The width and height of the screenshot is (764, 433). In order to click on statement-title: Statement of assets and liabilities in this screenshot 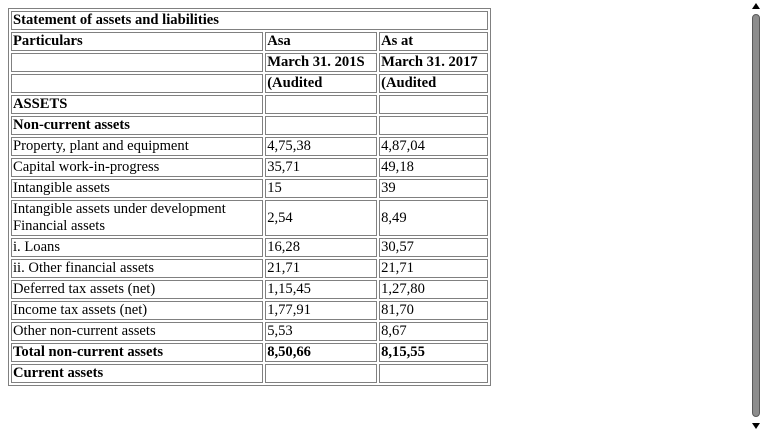, I will do `click(249, 20)`.